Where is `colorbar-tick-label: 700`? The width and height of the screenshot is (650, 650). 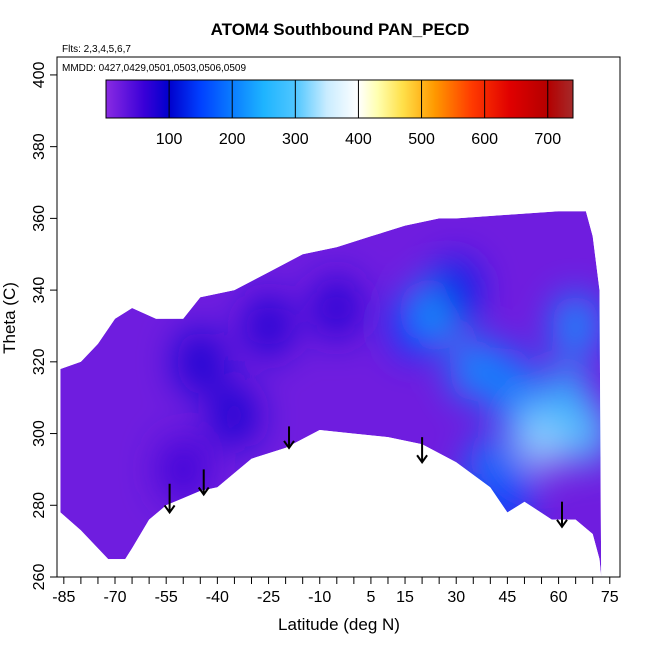 colorbar-tick-label: 700 is located at coordinates (547, 139).